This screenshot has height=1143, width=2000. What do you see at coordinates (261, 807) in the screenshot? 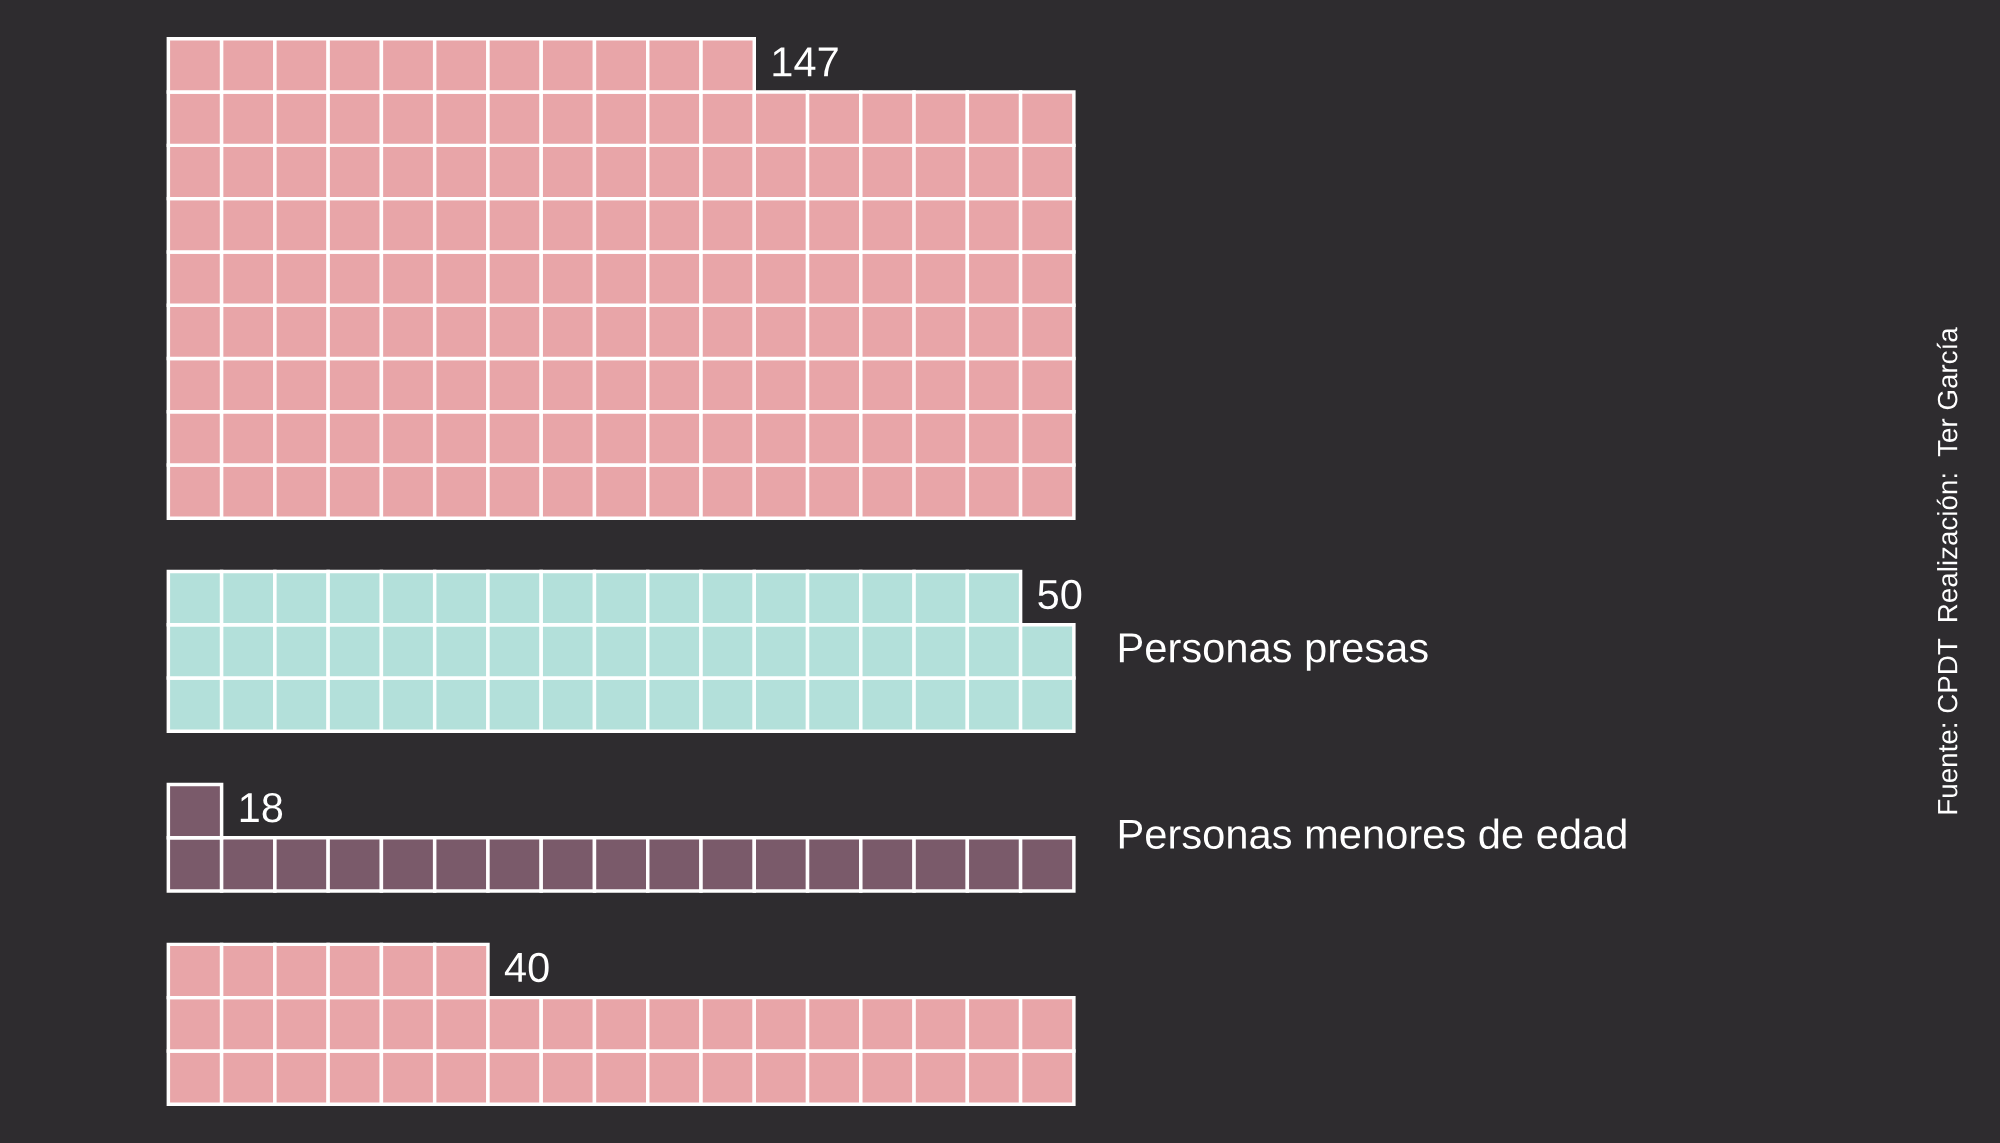
I see `data-label: 18` at bounding box center [261, 807].